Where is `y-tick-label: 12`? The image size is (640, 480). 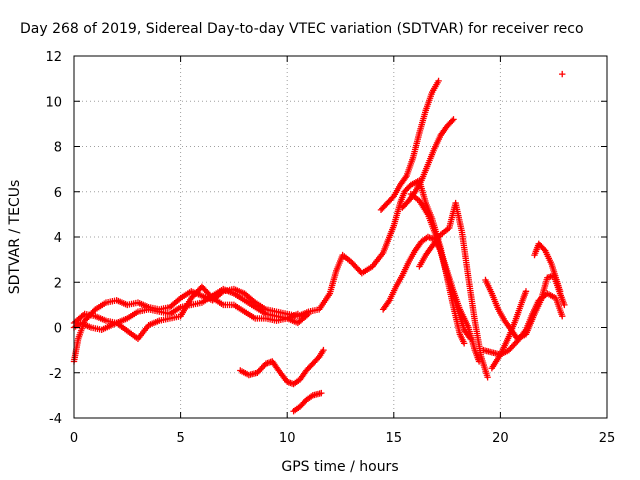
y-tick-label: 12 is located at coordinates (53, 57).